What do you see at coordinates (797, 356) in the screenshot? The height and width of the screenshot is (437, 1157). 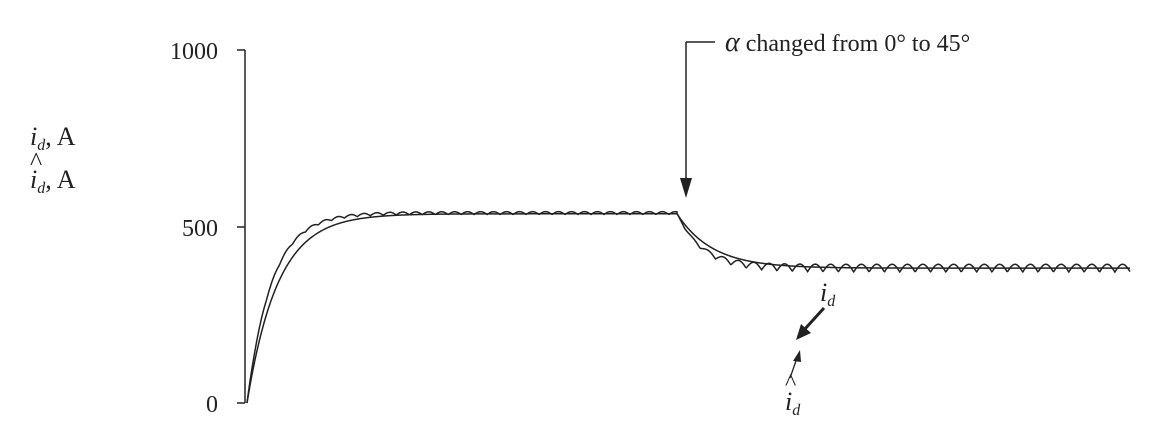 I see `label-i-d-hat-arrow-head` at bounding box center [797, 356].